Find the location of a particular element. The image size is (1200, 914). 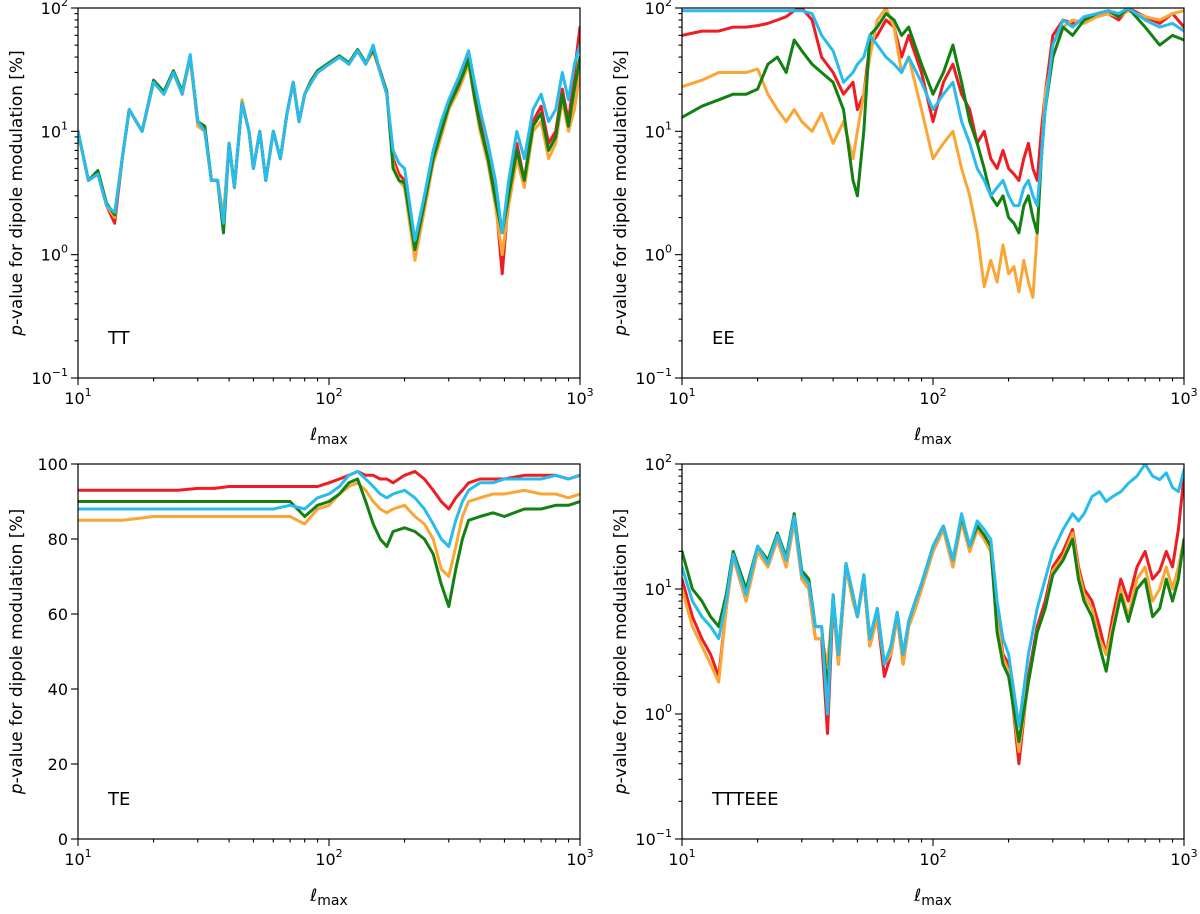

y-tick-label: 80 is located at coordinates (58, 539).